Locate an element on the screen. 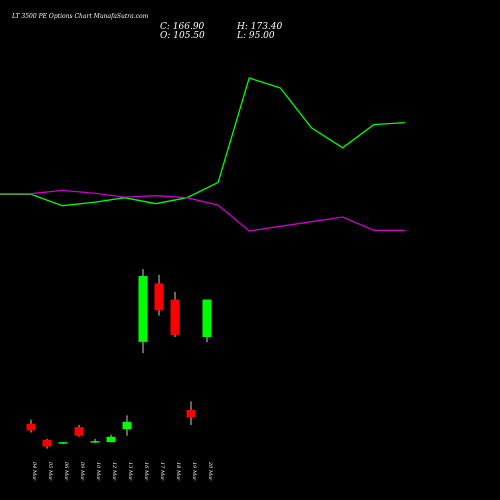 Image resolution: width=500 pixels, height=500 pixels. date-tick-label: 09 Mar is located at coordinates (82, 471).